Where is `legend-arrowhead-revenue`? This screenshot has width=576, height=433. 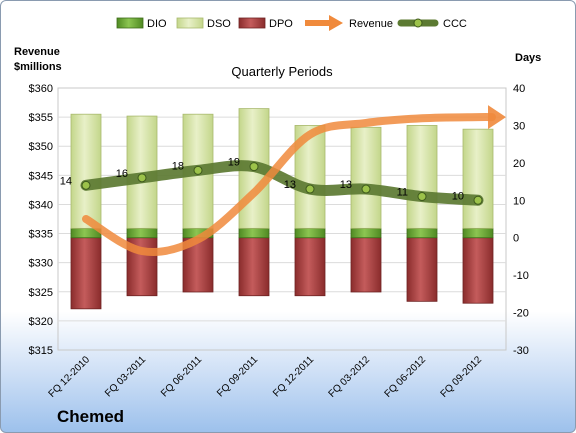
legend-arrowhead-revenue is located at coordinates (336, 23).